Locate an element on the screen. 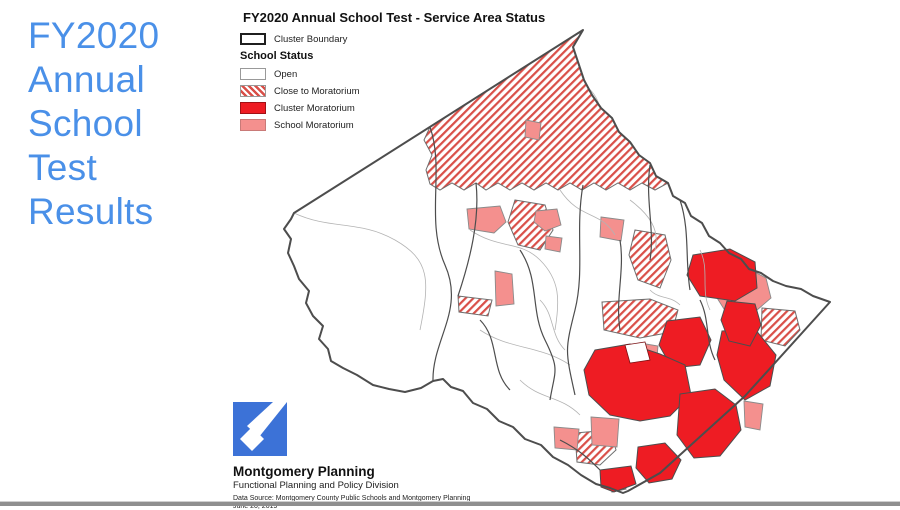 The width and height of the screenshot is (900, 510). slide-title: FY2020 Annual School Test Results is located at coordinates (93, 124).